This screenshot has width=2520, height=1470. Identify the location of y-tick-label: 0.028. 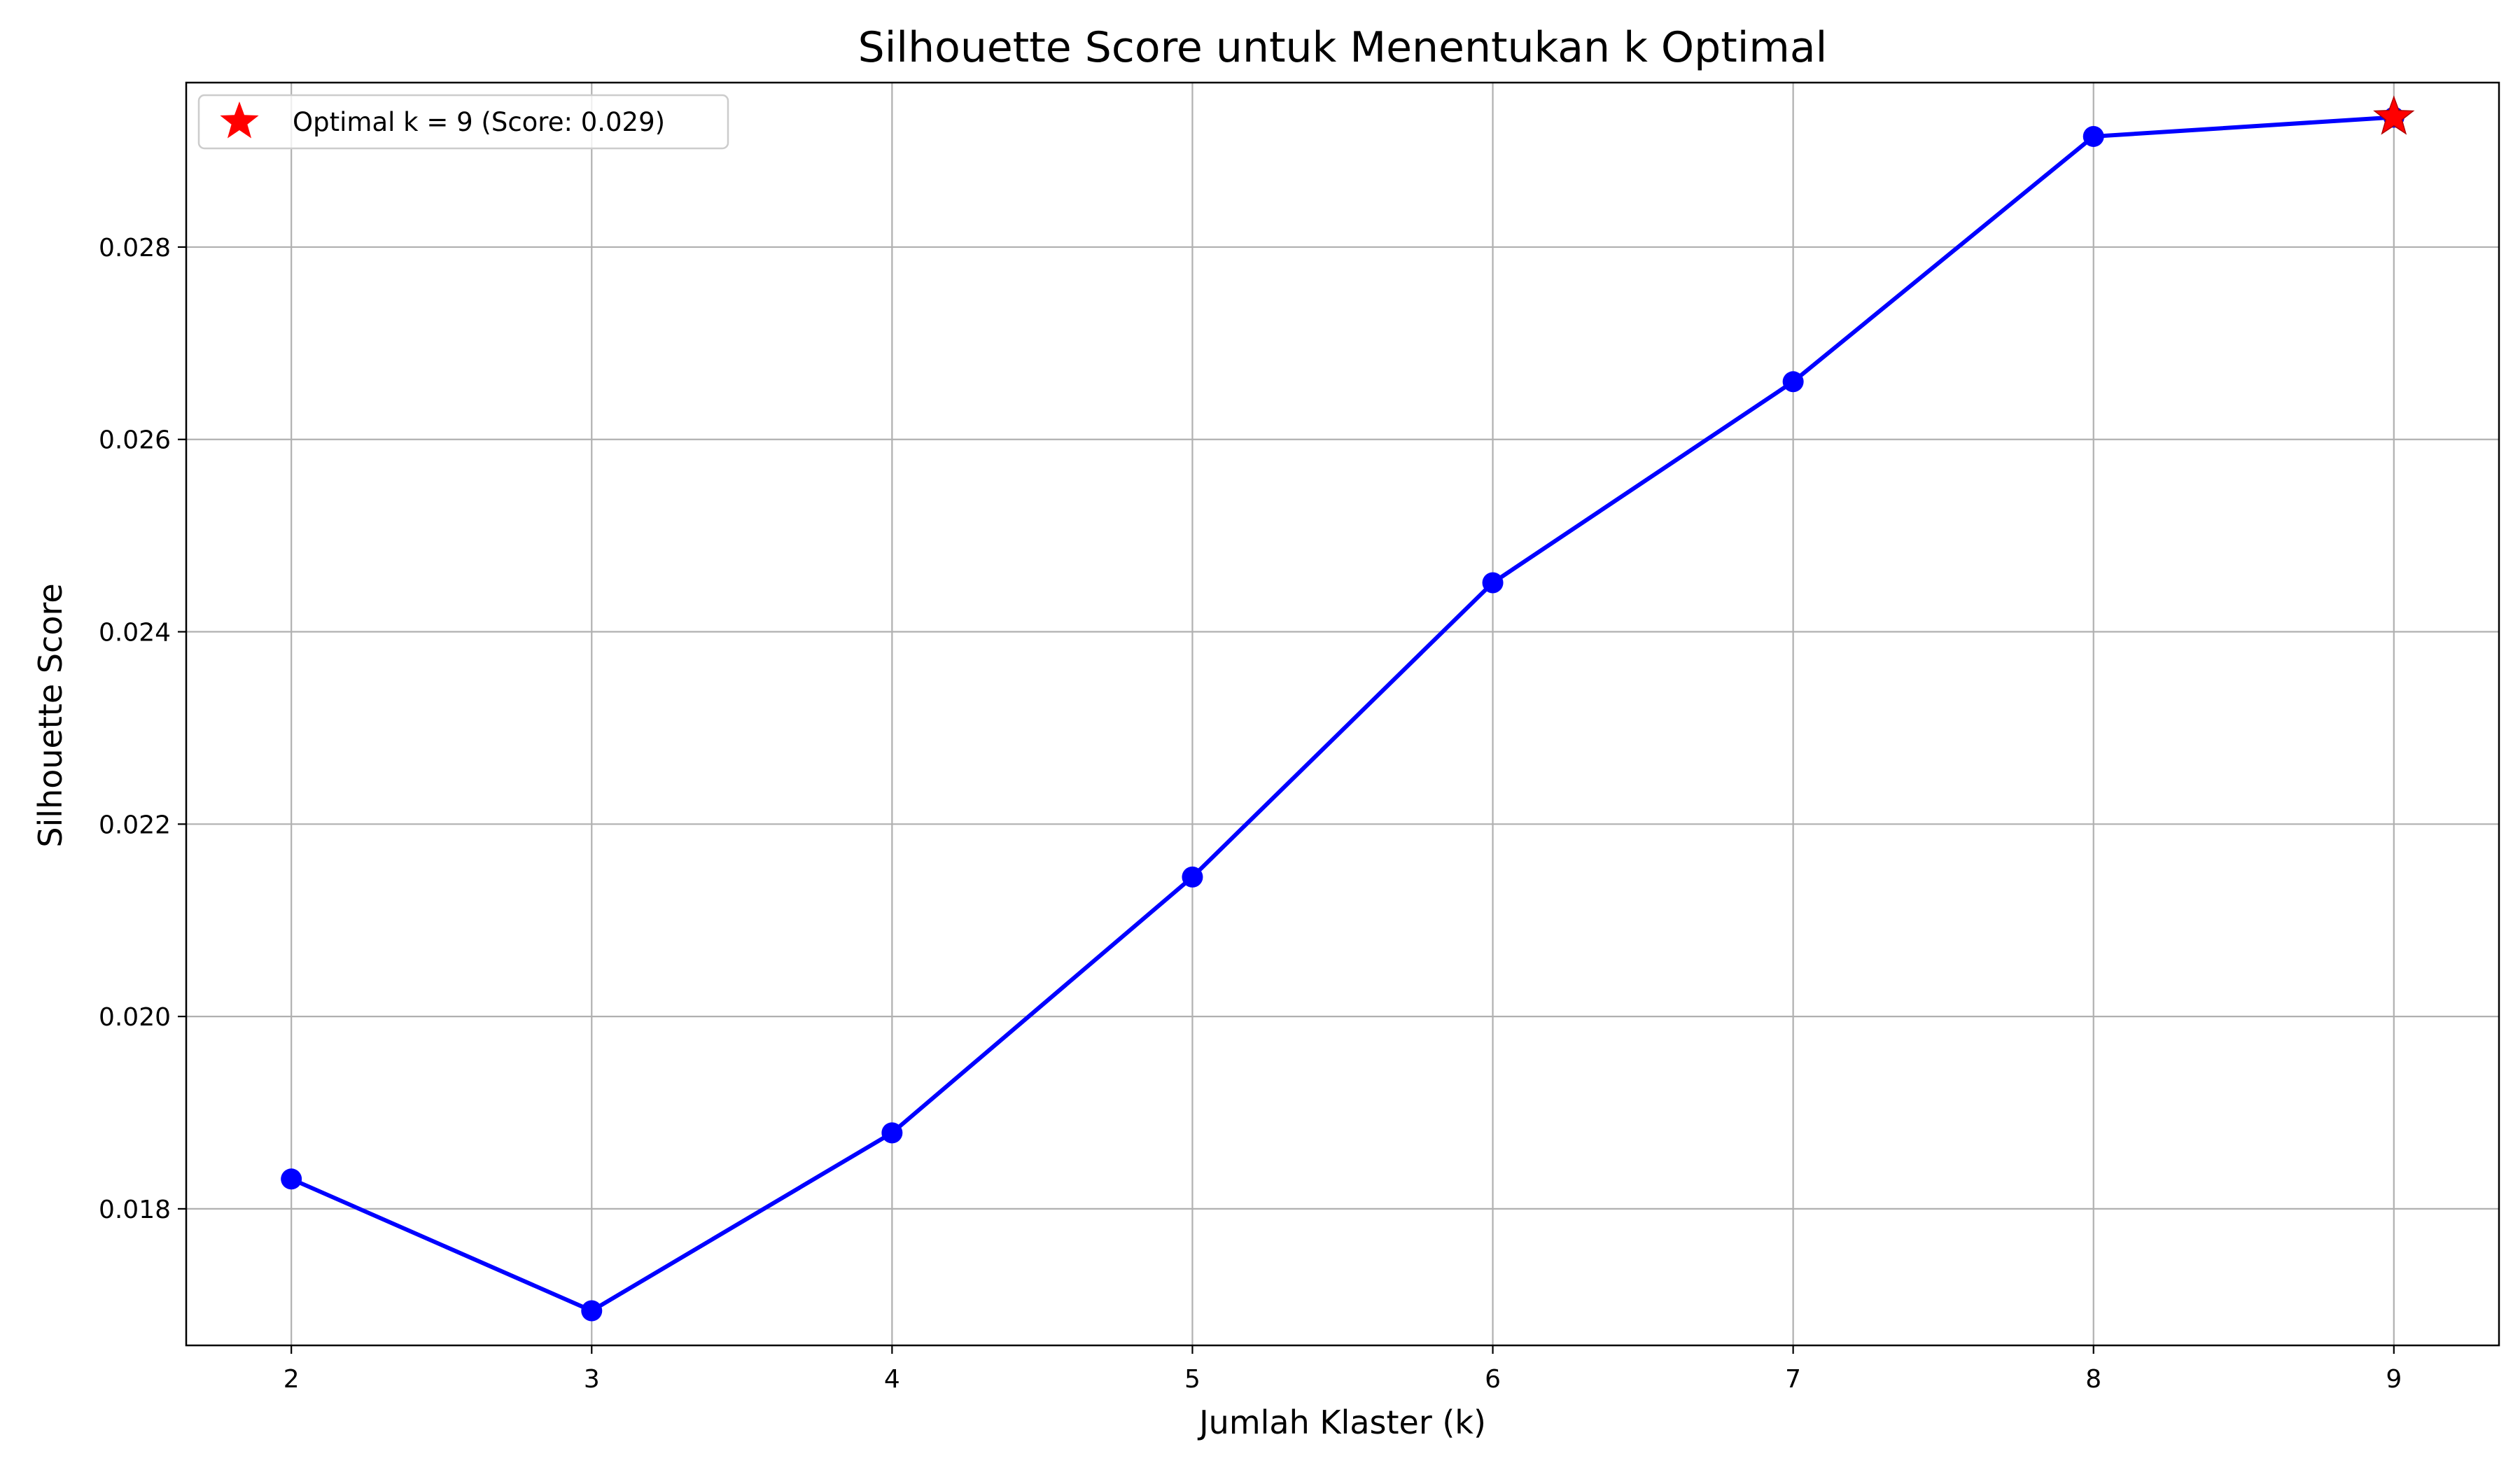
(135, 248).